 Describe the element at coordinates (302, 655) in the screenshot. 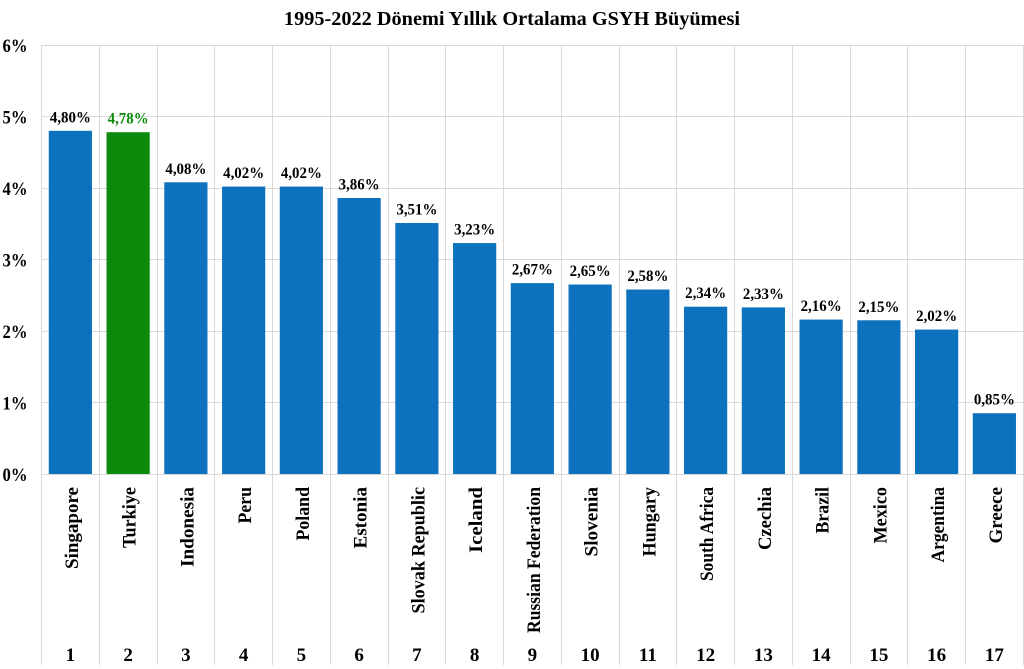

I see `svg-text: 5` at that location.